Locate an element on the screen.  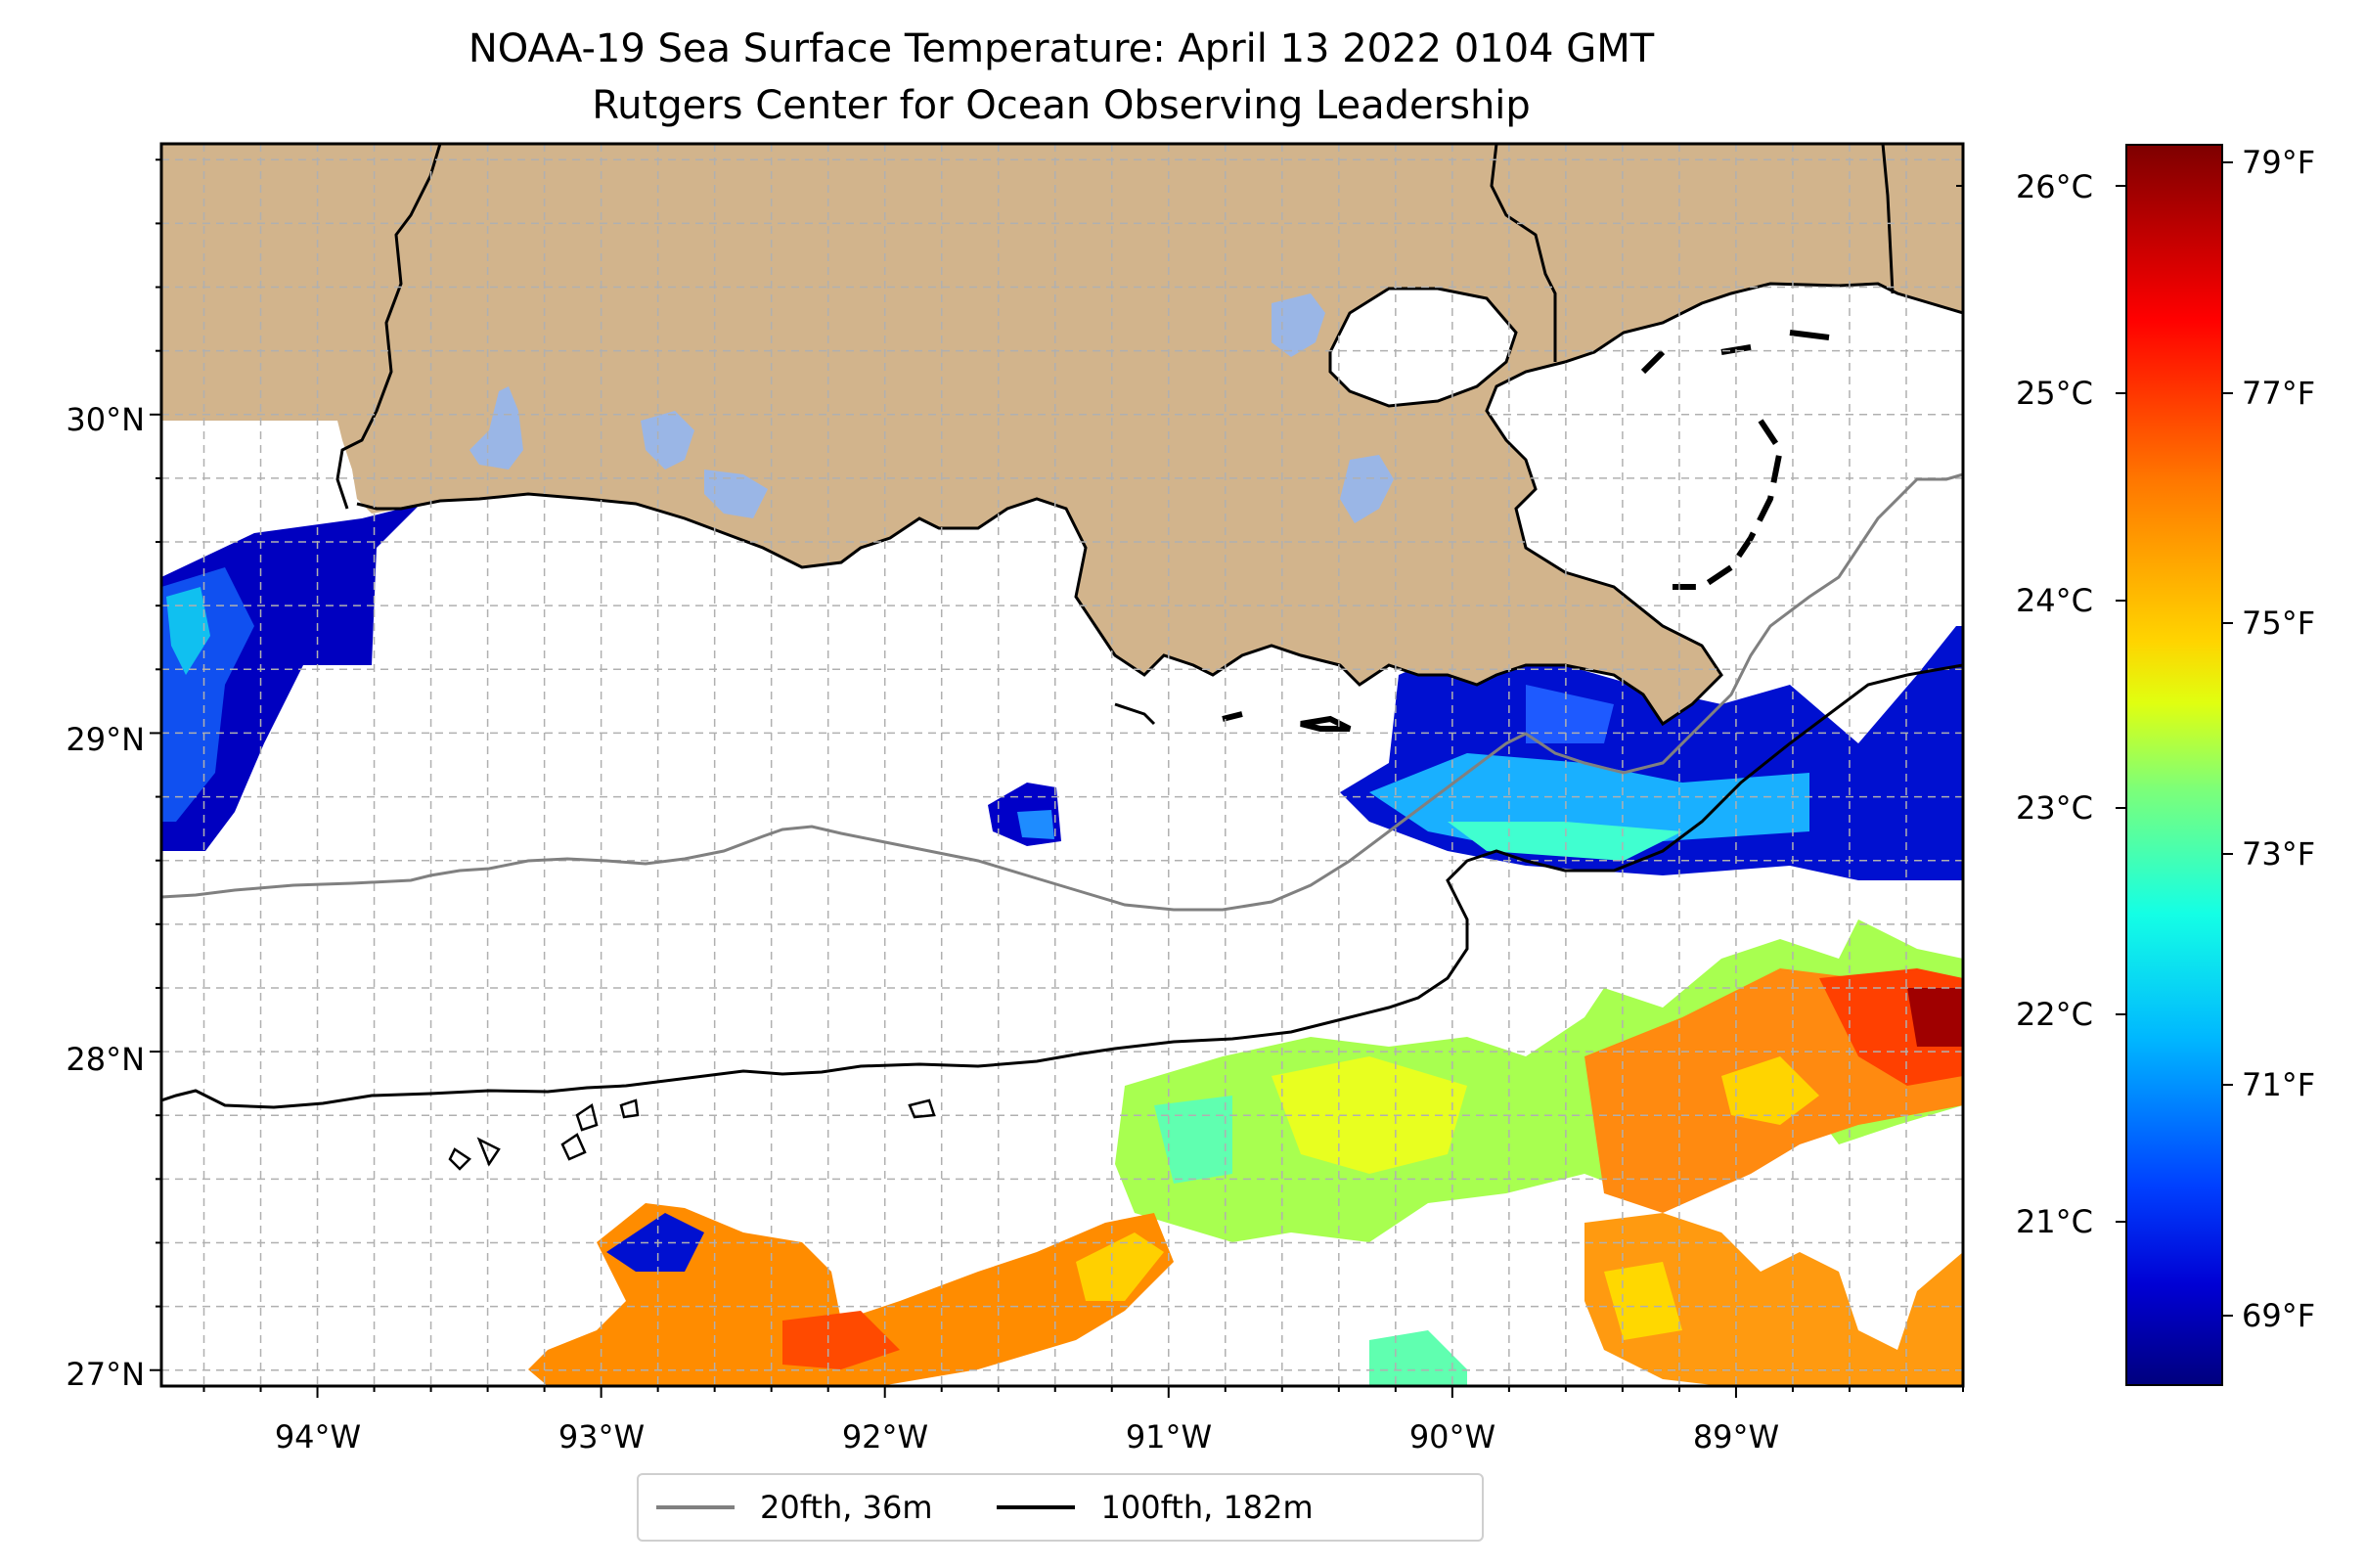
legend-label-20fth: 20fth, 36m is located at coordinates (846, 1507).